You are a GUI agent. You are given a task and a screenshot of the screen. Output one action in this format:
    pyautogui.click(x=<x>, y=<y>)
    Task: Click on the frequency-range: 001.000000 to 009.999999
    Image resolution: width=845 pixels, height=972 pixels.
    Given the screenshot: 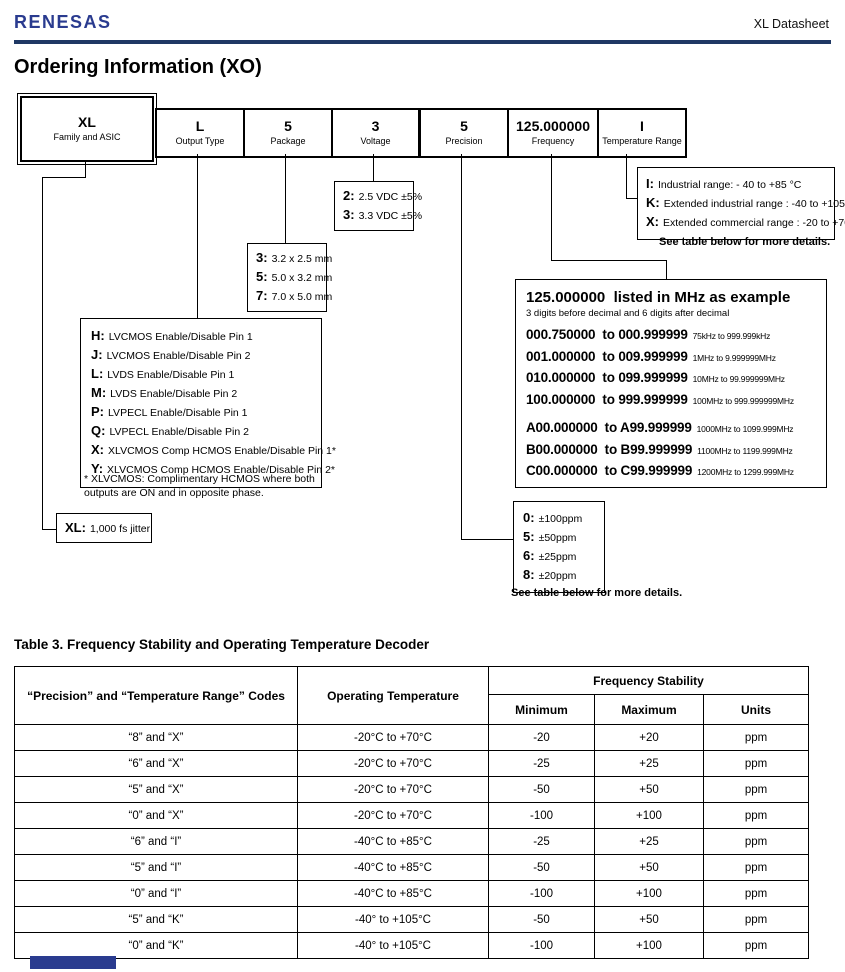 What is the action you would take?
    pyautogui.click(x=607, y=356)
    